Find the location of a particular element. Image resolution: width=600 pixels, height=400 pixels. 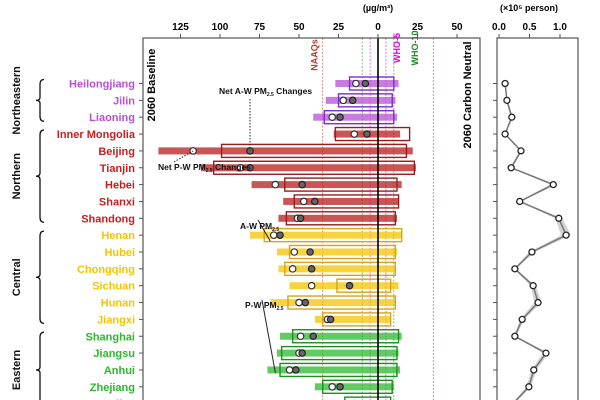

province-label: Tianjin is located at coordinates (118, 169).